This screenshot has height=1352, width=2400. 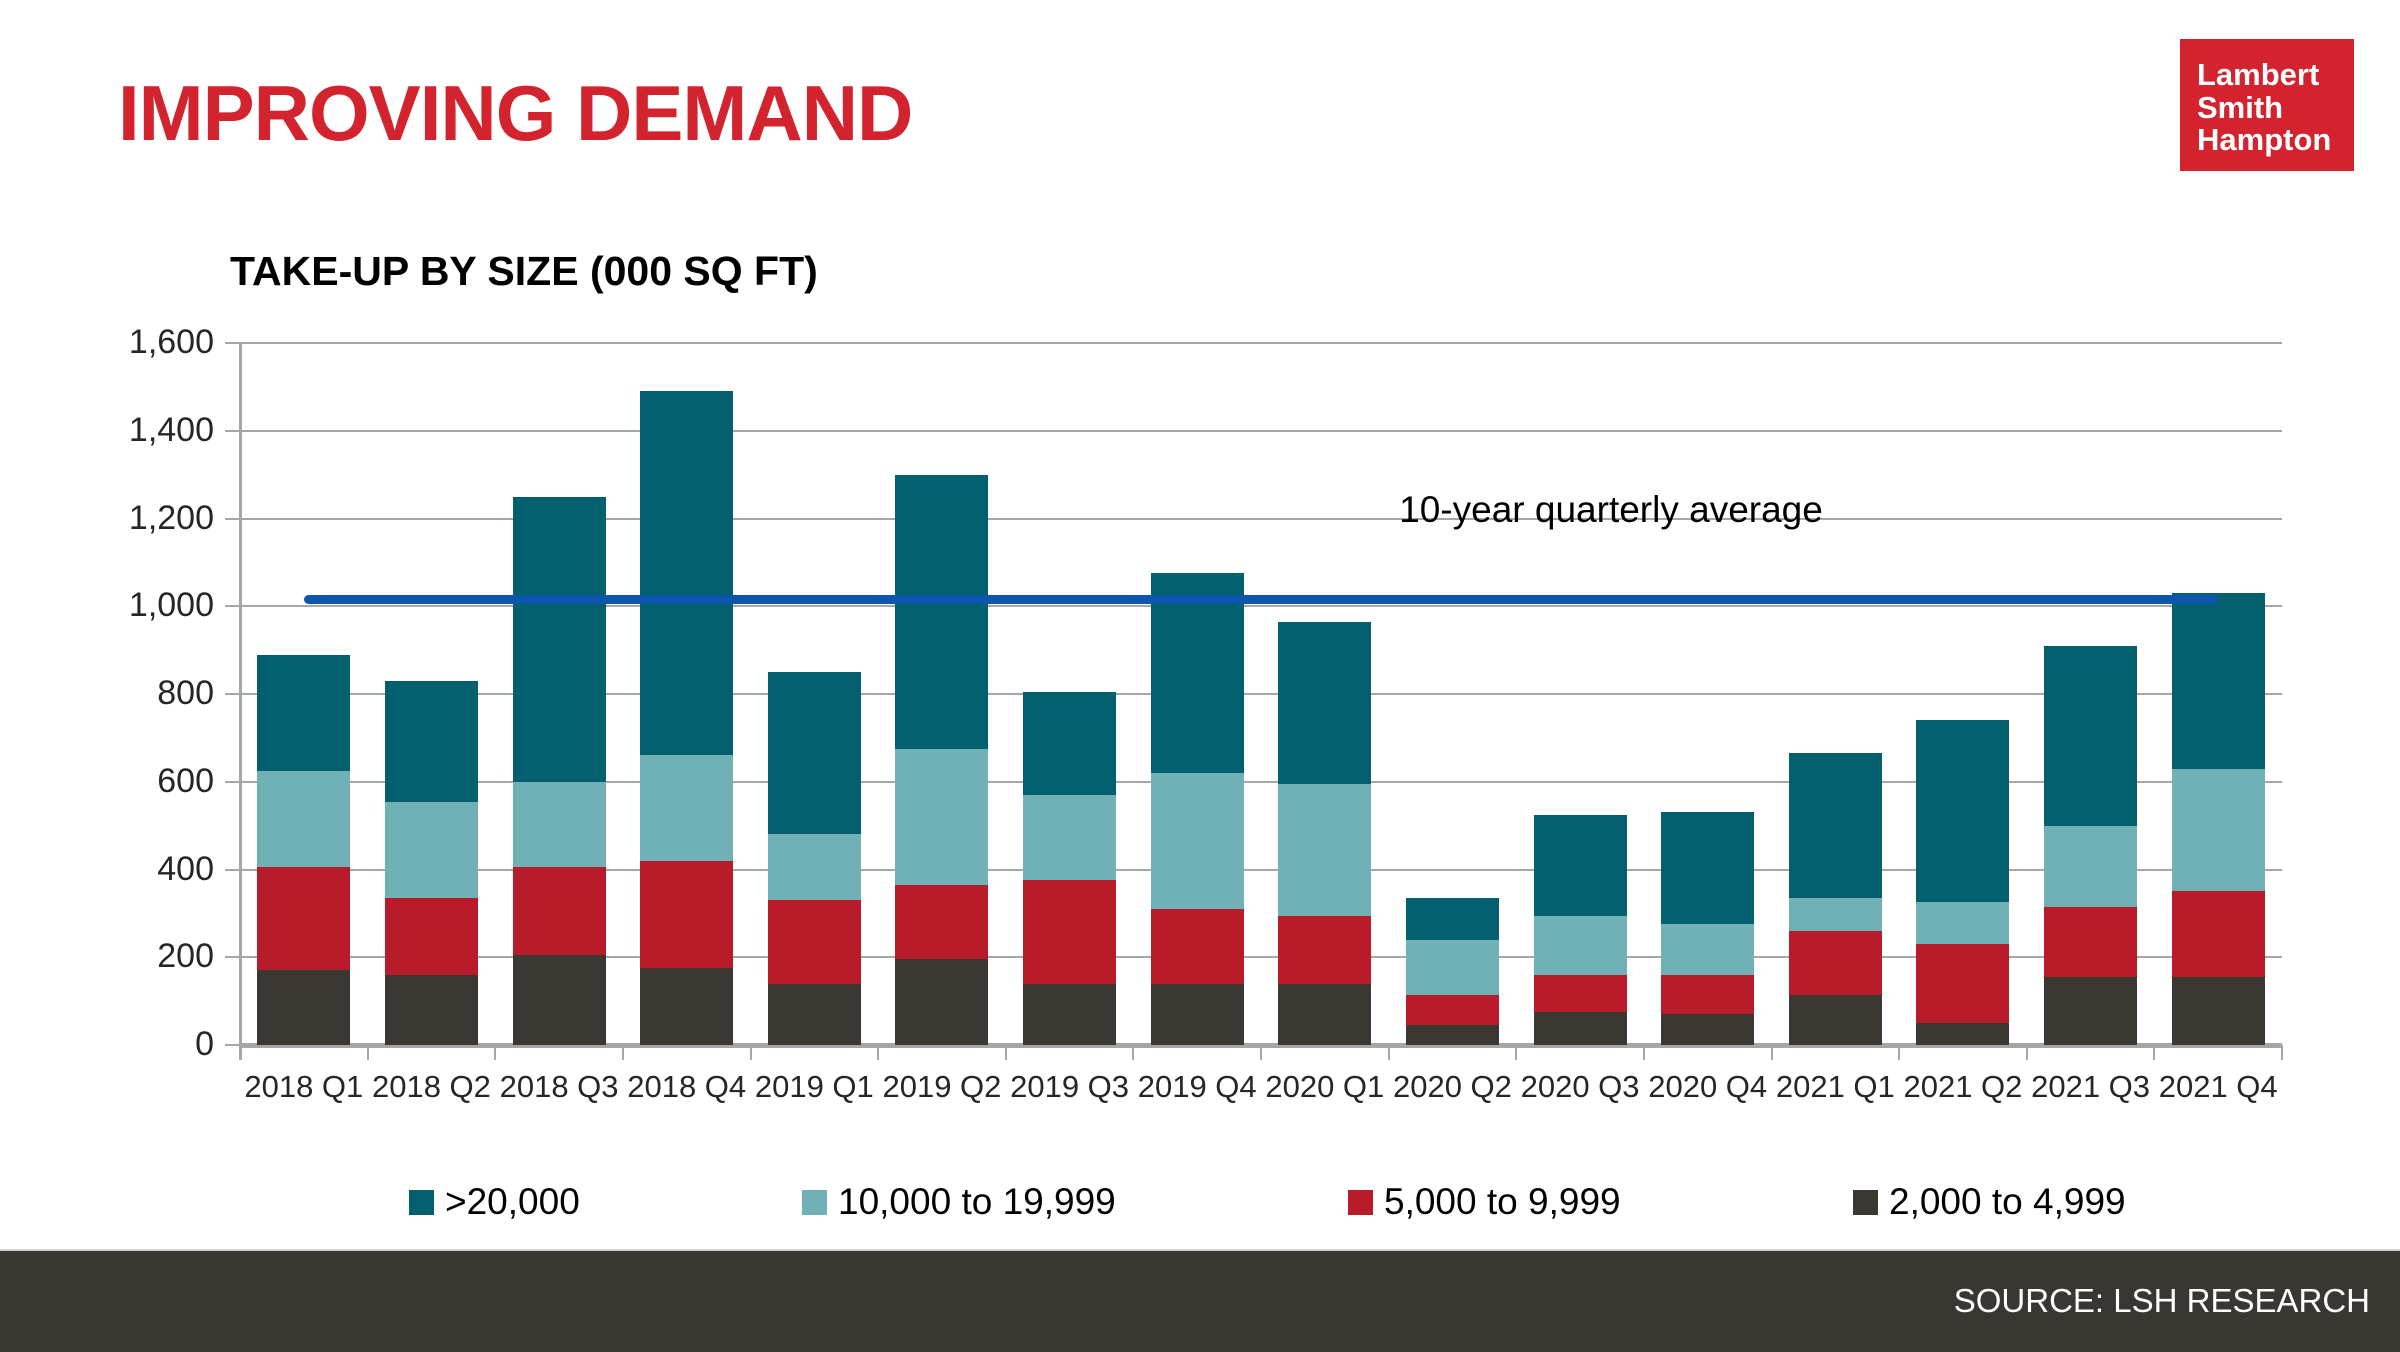 I want to click on x-axis-label: 2021 Q2, so click(x=1963, y=1086).